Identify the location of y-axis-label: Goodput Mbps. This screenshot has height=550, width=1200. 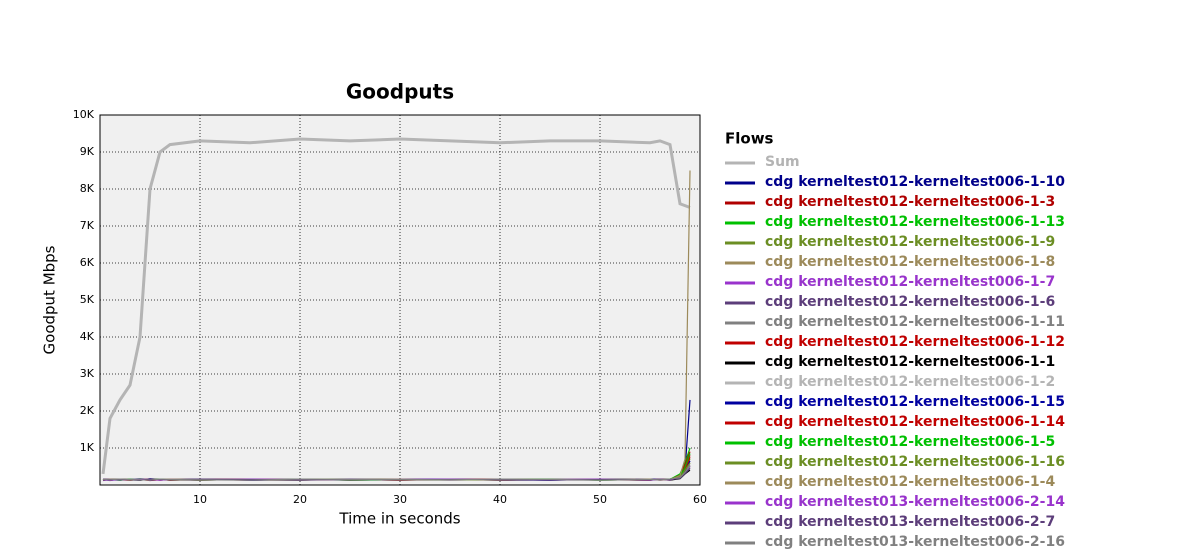
(50, 299).